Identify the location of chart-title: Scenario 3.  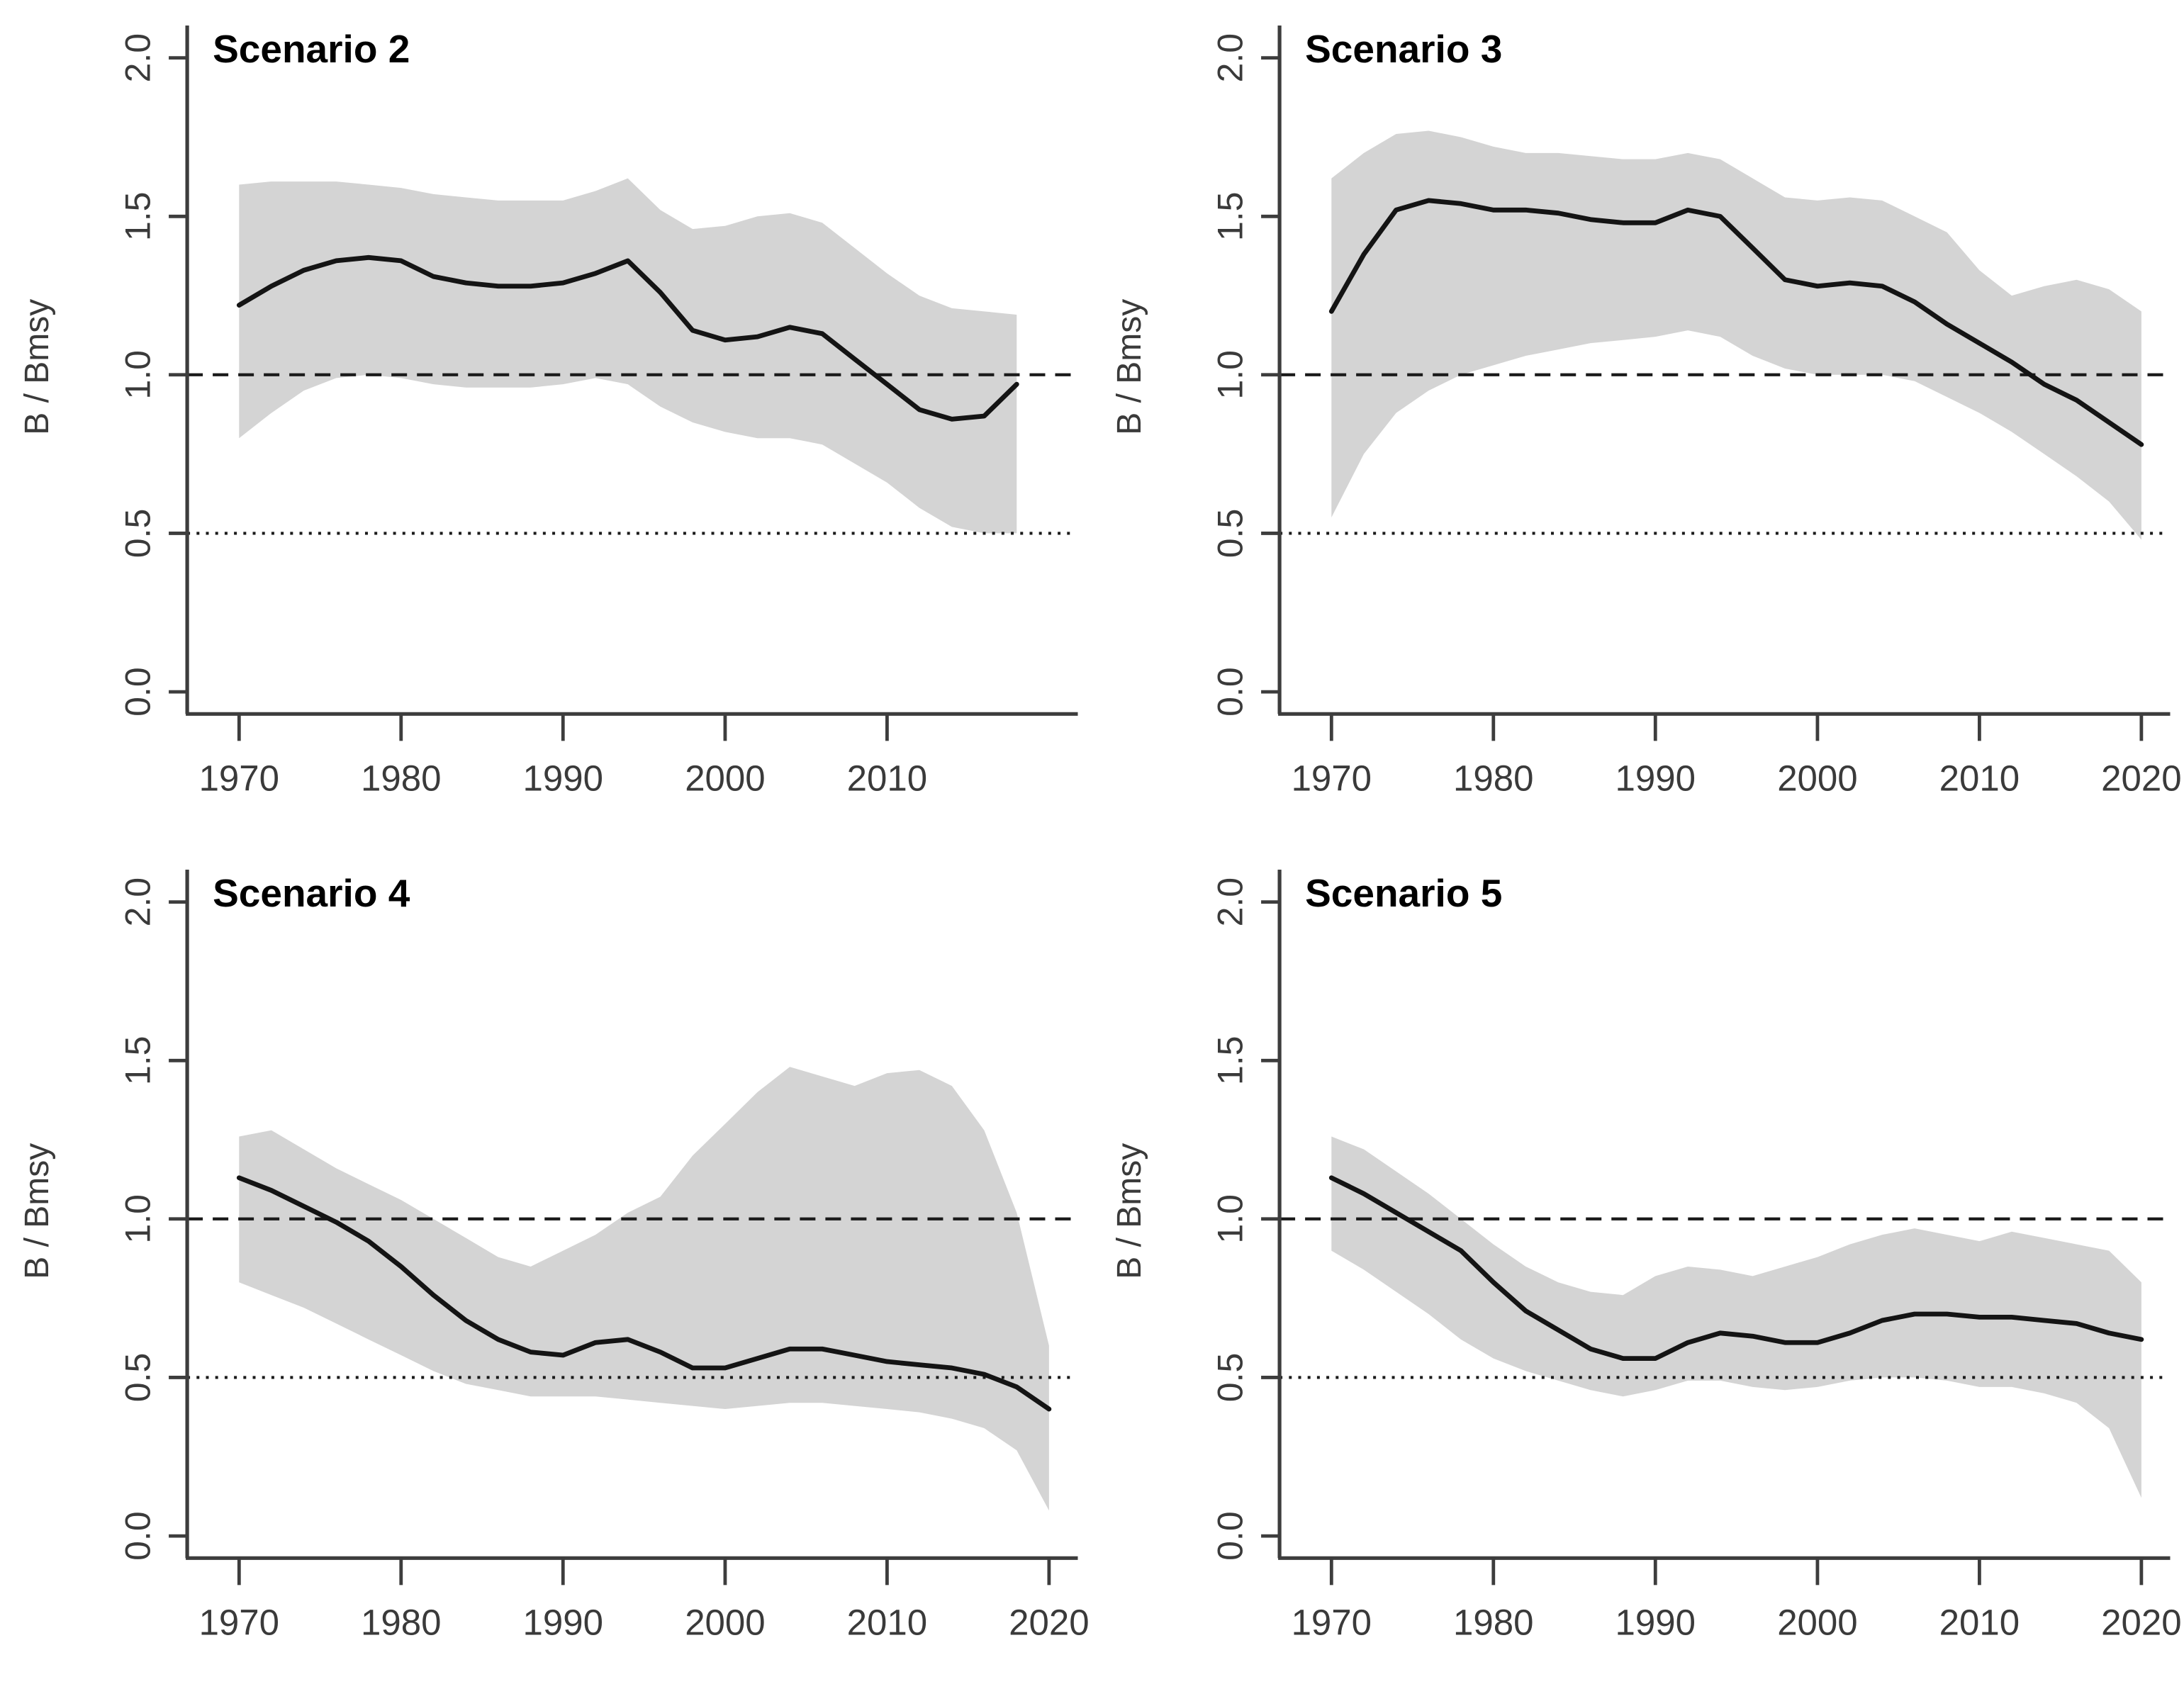
(1404, 49).